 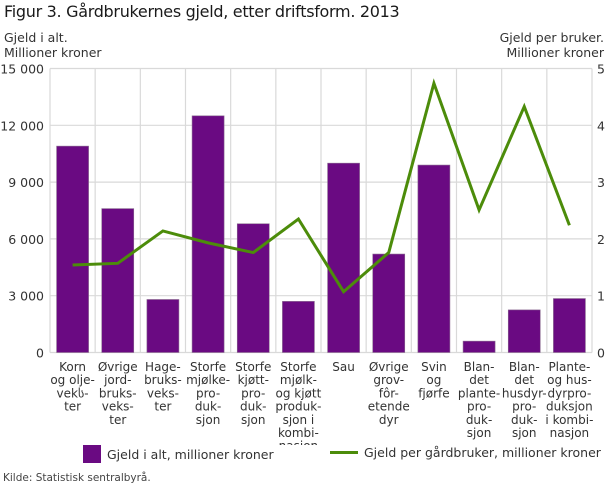 I want to click on x-tick-label: Storfe kjøtt-pro-duk-sjon, so click(x=253, y=393).